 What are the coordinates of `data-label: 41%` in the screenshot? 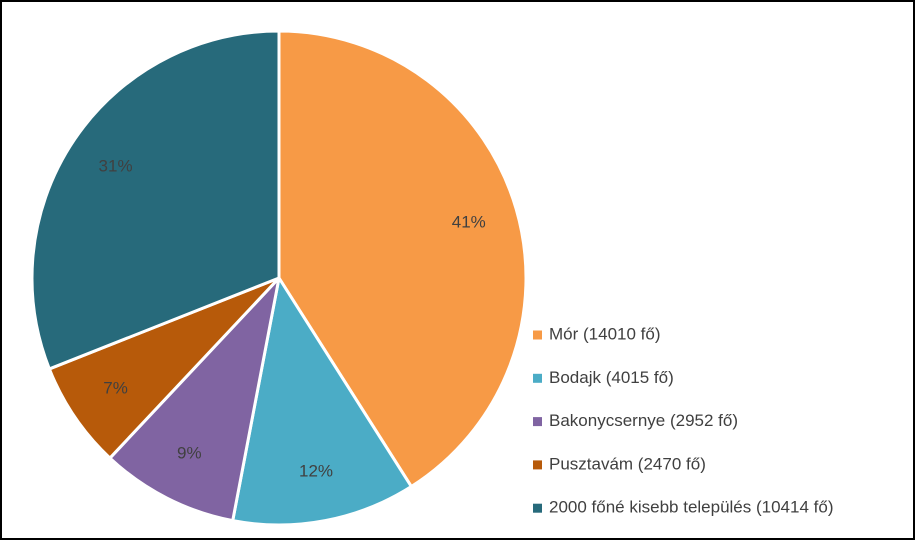 It's located at (469, 221).